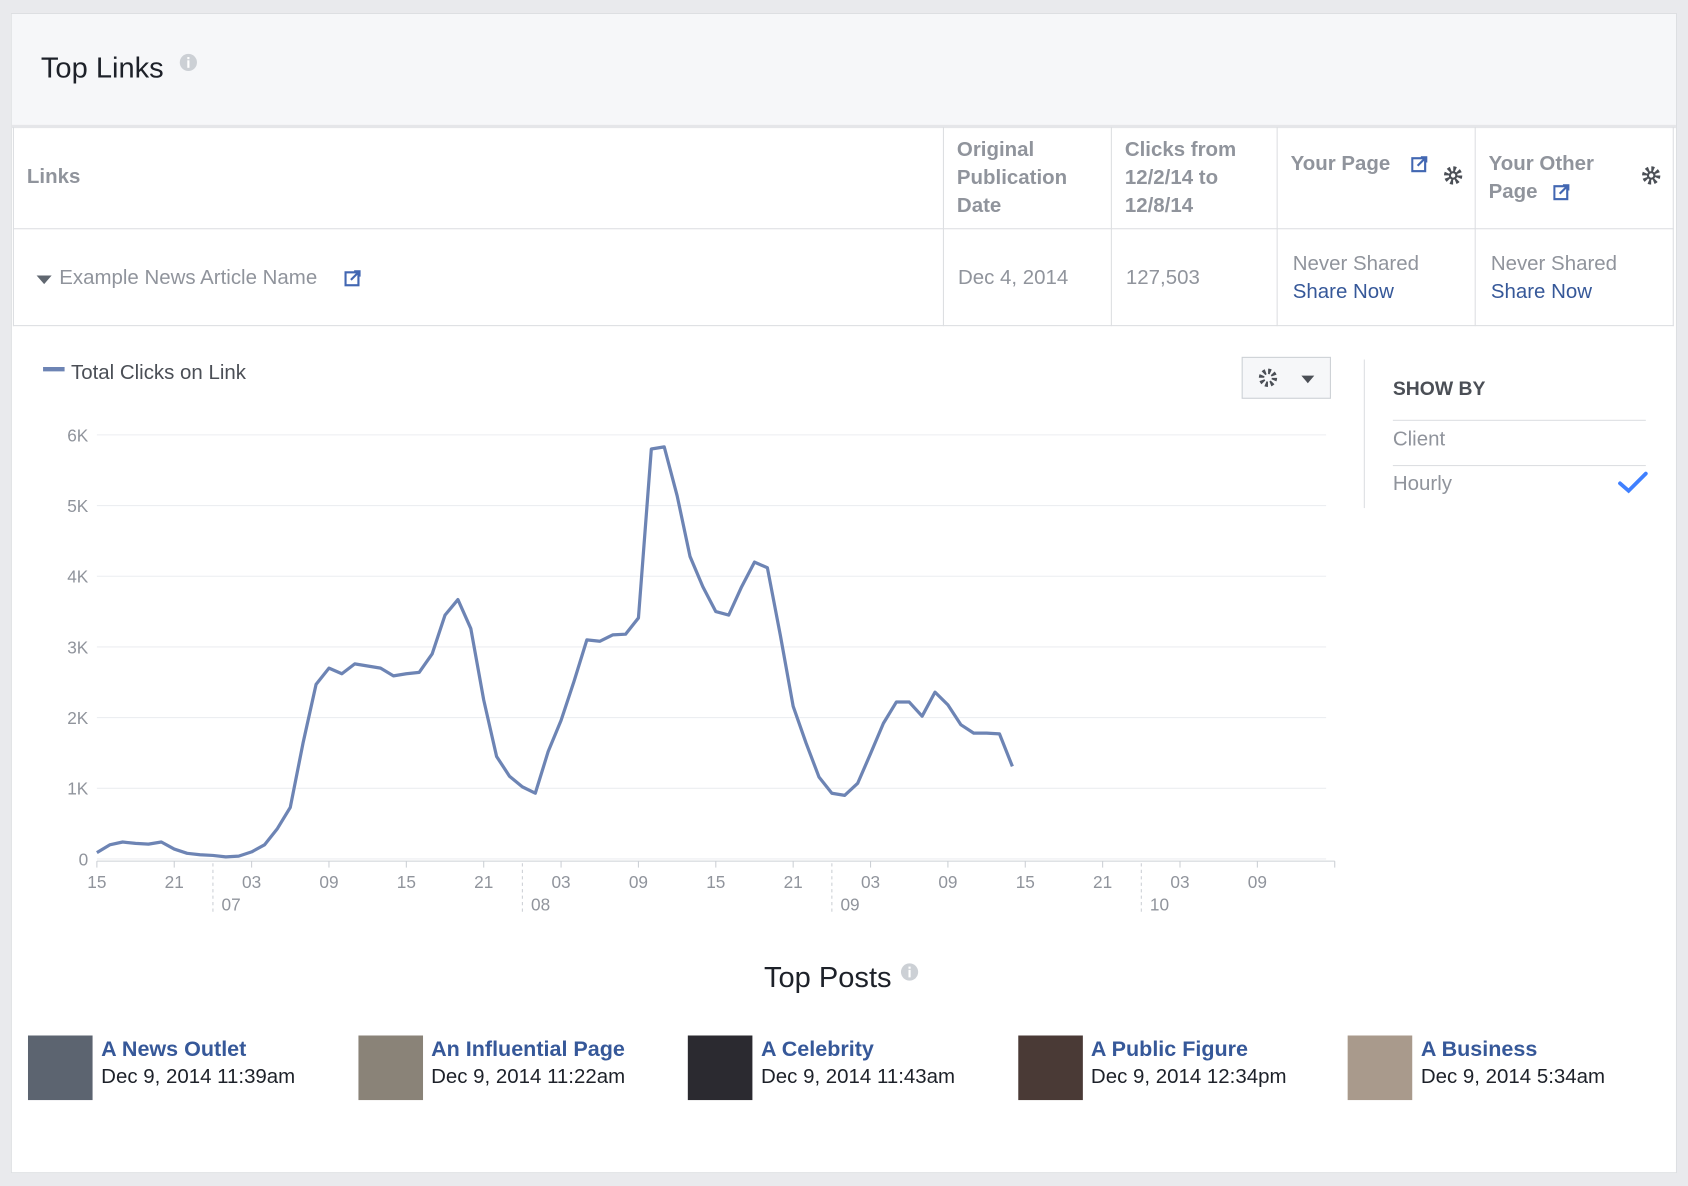  What do you see at coordinates (540, 905) in the screenshot?
I see `day-label: 08` at bounding box center [540, 905].